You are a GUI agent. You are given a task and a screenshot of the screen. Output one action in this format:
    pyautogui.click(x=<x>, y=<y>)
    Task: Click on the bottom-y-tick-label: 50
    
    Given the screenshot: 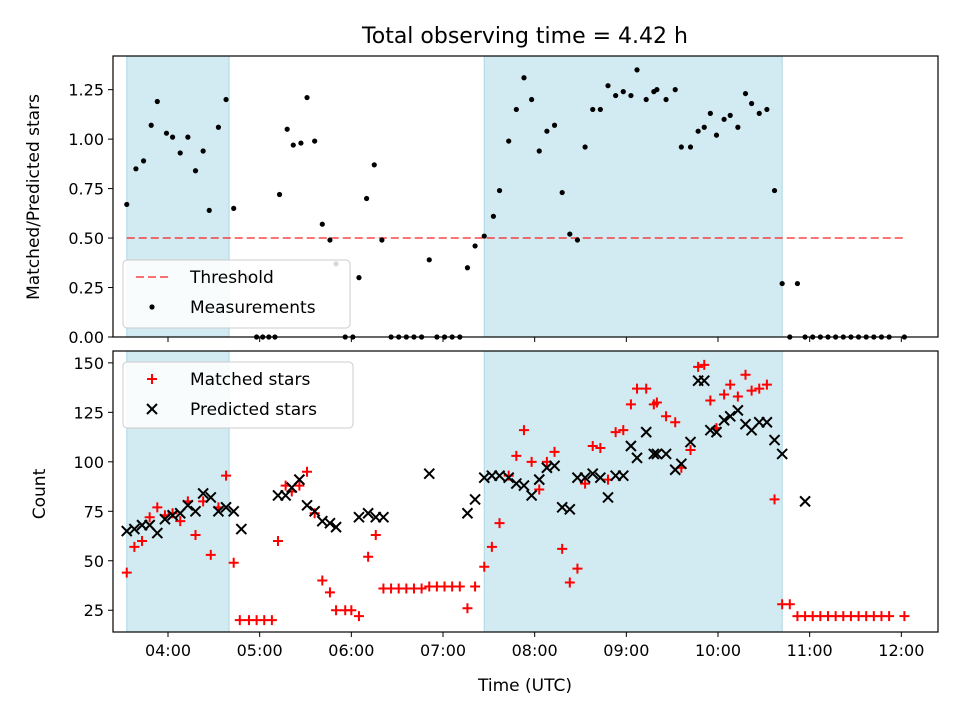 What is the action you would take?
    pyautogui.click(x=94, y=561)
    